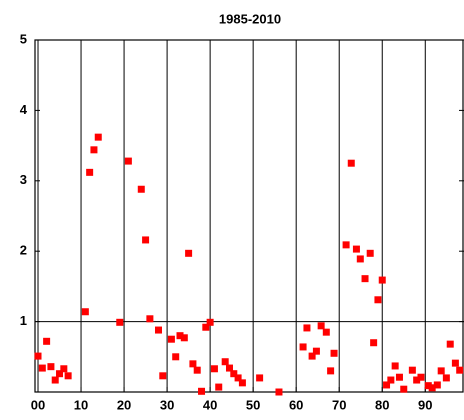 Image resolution: width=464 pixels, height=420 pixels. I want to click on x-tick-label: 10, so click(81, 404).